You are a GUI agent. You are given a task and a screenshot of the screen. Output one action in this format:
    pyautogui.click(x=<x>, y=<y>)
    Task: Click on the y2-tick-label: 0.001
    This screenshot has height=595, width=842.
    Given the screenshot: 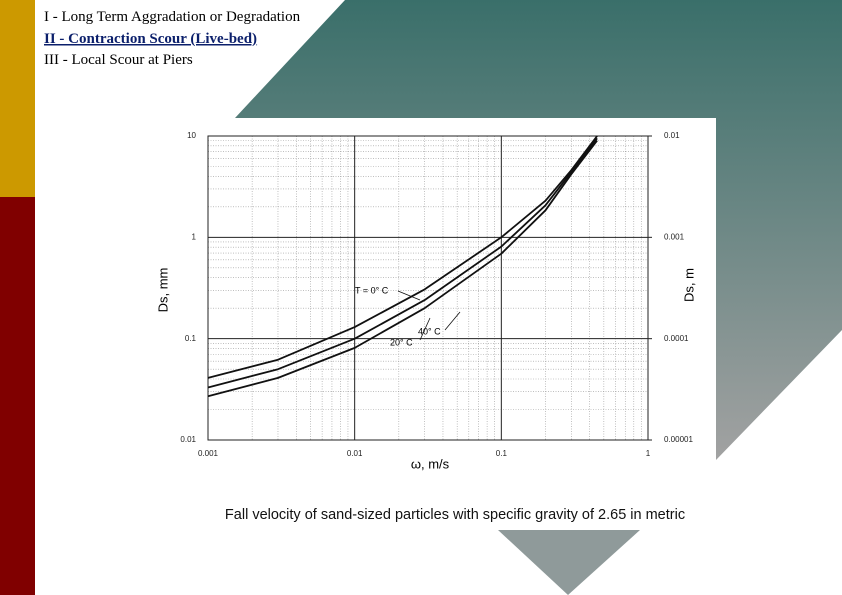 What is the action you would take?
    pyautogui.click(x=674, y=236)
    